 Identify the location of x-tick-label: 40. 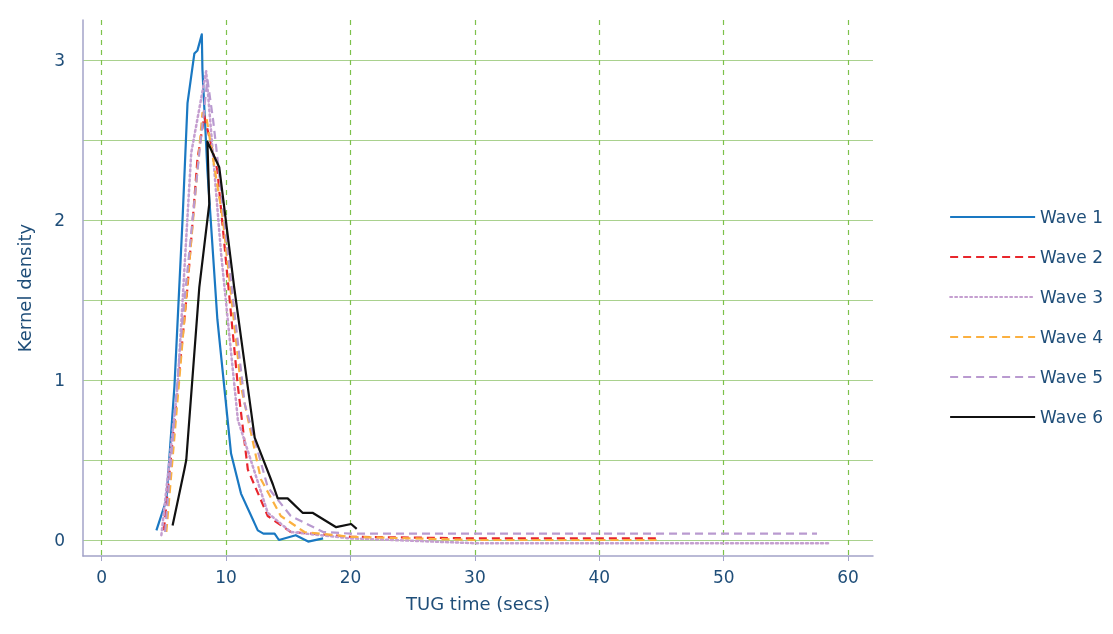
(599, 576).